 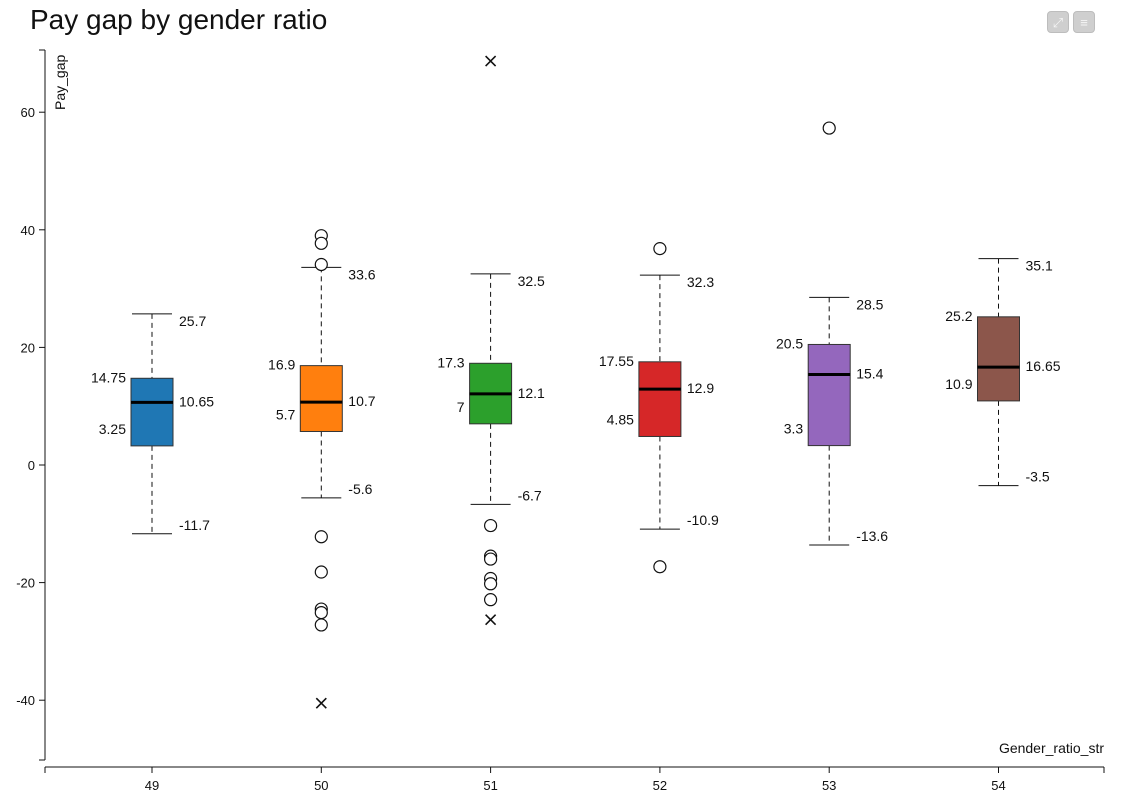 I want to click on q3-label: 16.9, so click(x=281, y=365).